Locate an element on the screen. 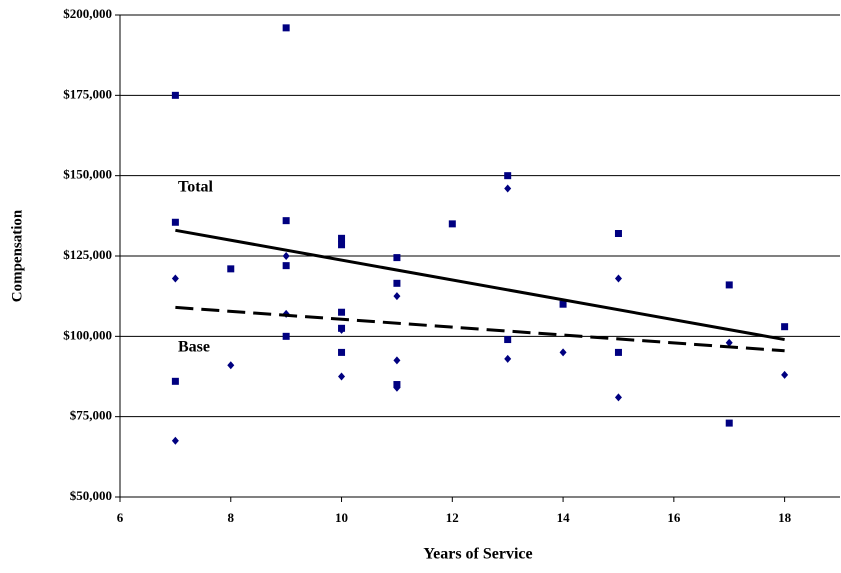  x-tick-label: 14 is located at coordinates (564, 517).